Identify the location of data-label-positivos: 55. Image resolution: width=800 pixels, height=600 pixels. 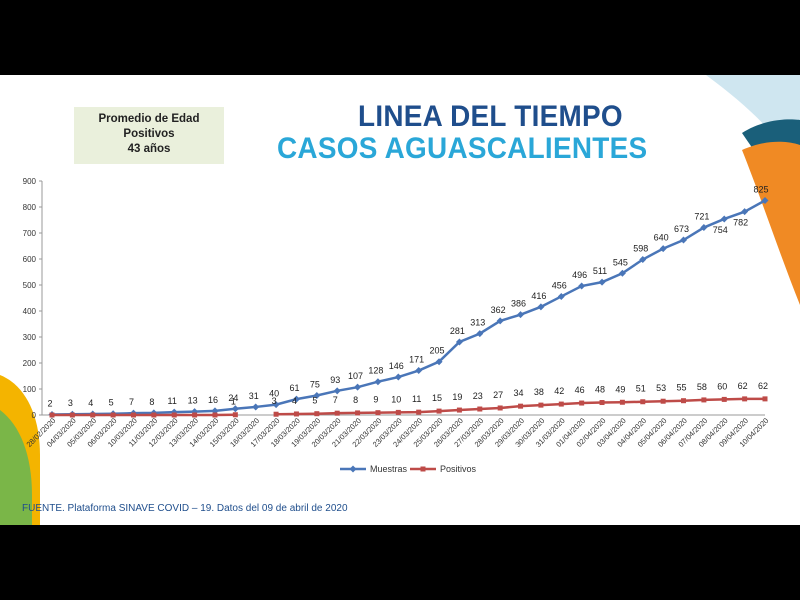
(682, 388).